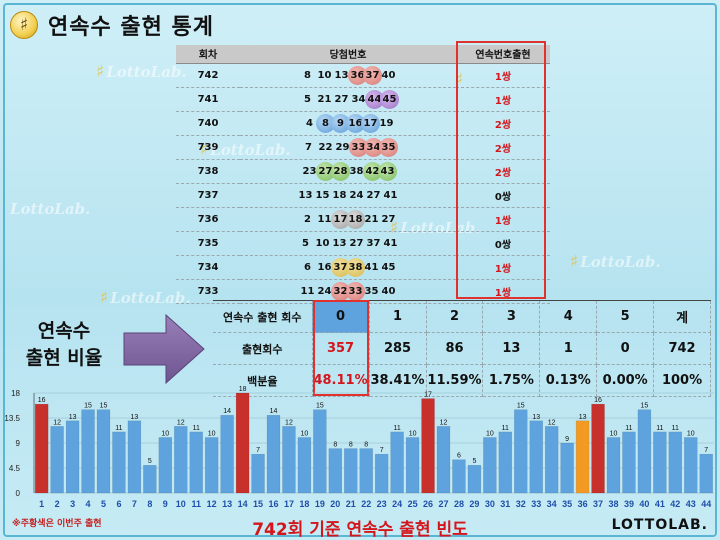 Image resolution: width=720 pixels, height=540 pixels. What do you see at coordinates (131, 27) in the screenshot?
I see `page-title: 연속수 출현 통계` at bounding box center [131, 27].